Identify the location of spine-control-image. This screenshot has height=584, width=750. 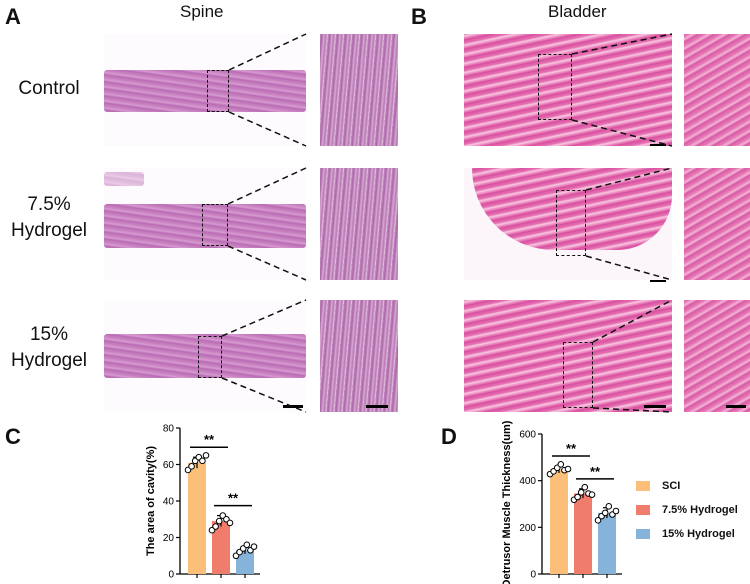
(205, 90).